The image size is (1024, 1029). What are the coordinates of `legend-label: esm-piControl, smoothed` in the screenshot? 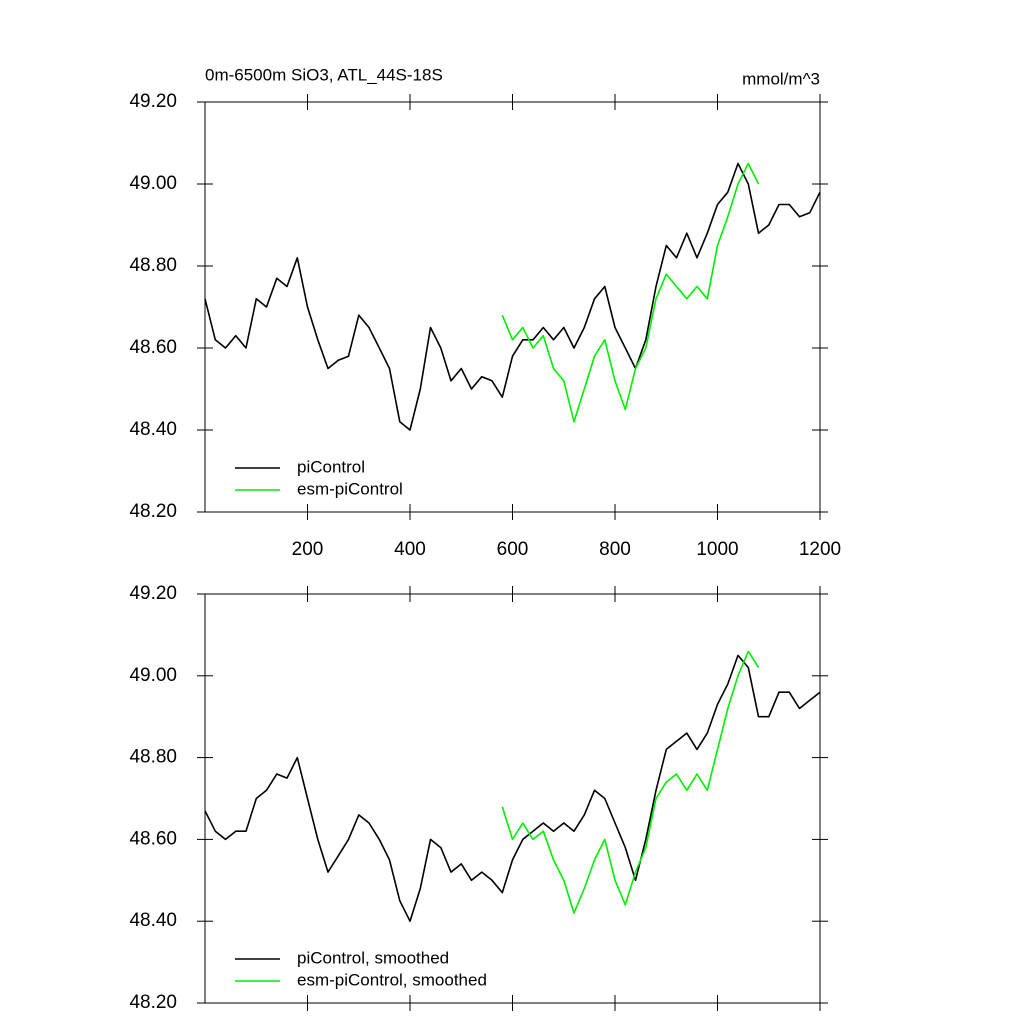 It's located at (392, 979).